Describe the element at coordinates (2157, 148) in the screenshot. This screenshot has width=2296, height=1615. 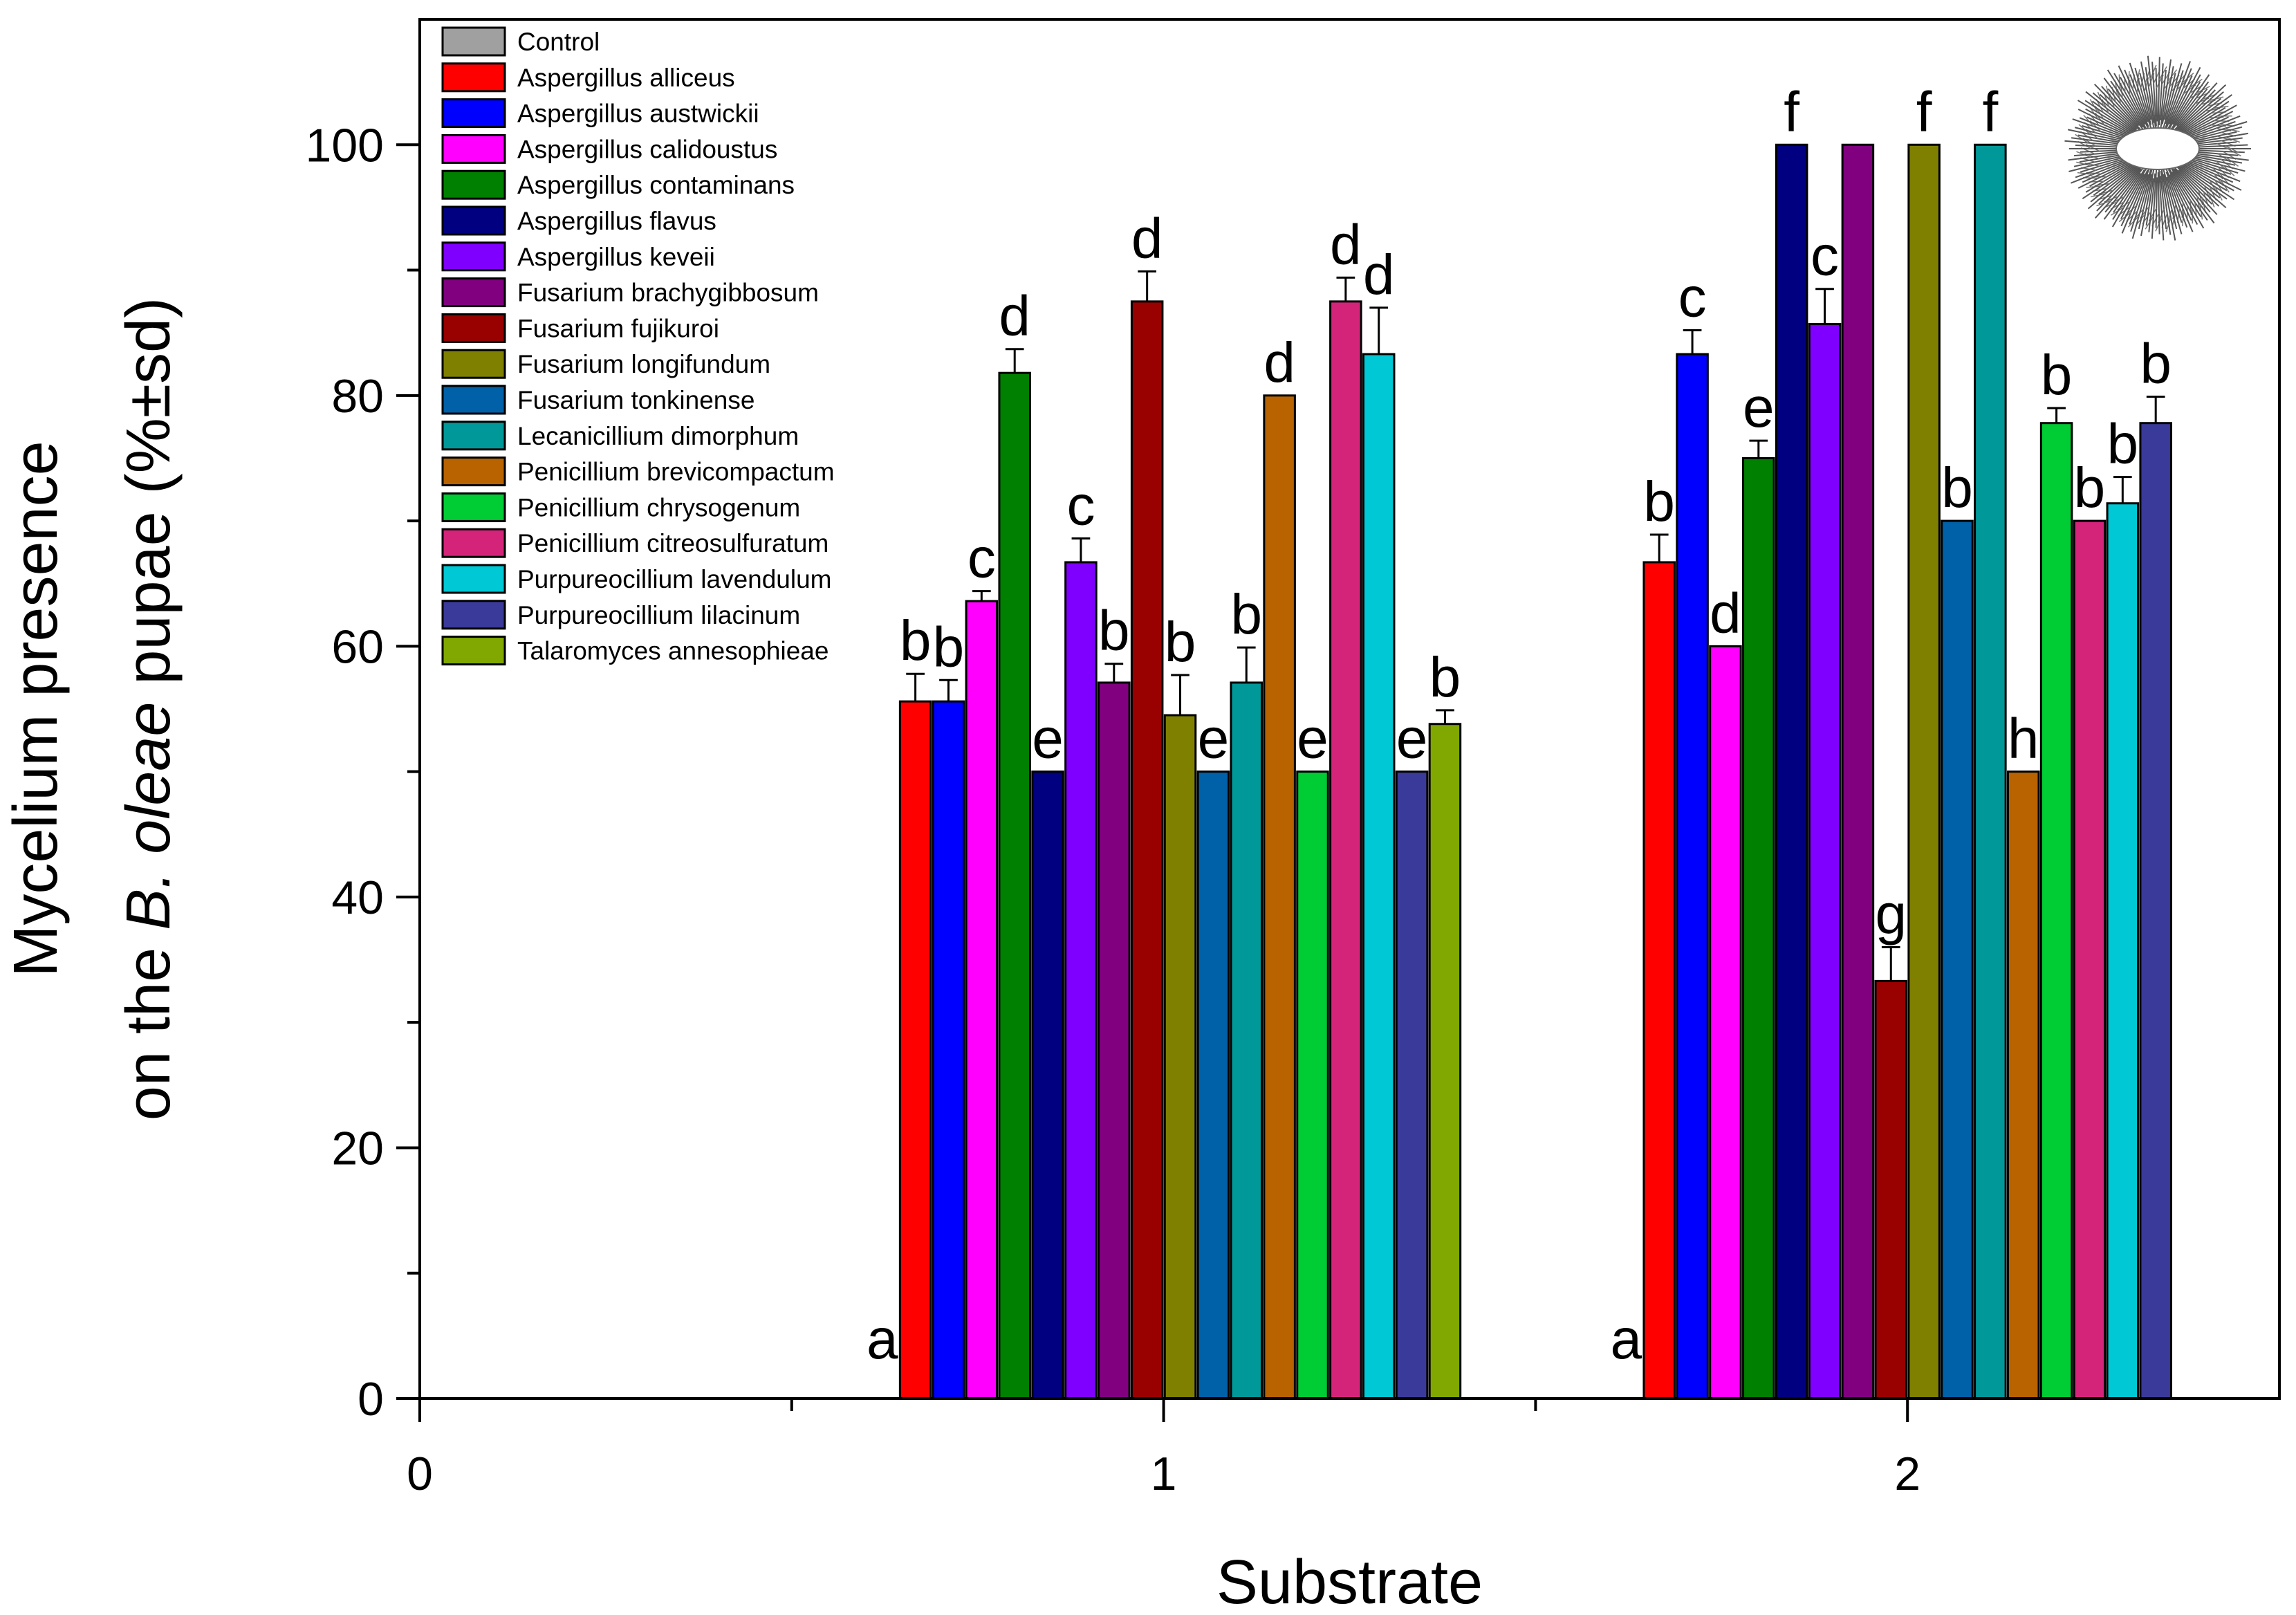
I see `fungus-colony-illustration` at that location.